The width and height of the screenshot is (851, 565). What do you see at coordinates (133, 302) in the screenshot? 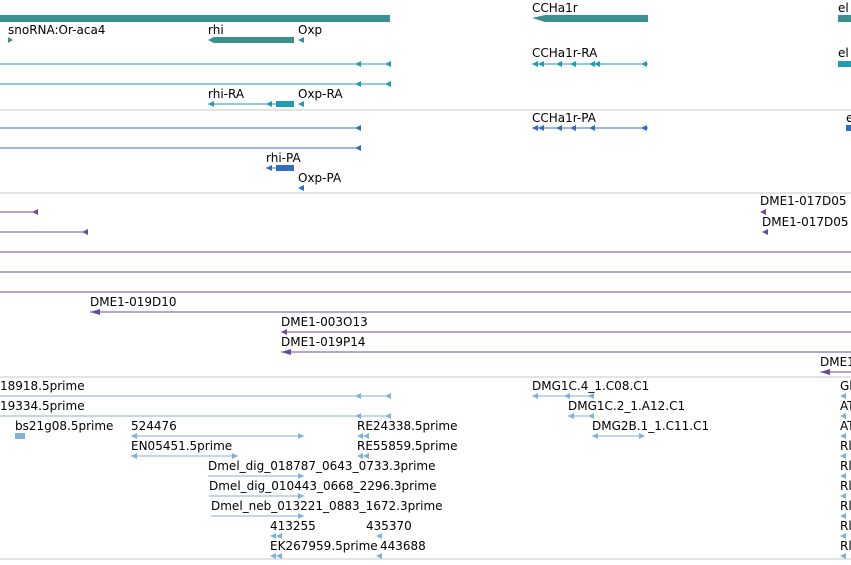
I see `clone-label: DME1-019D10` at bounding box center [133, 302].